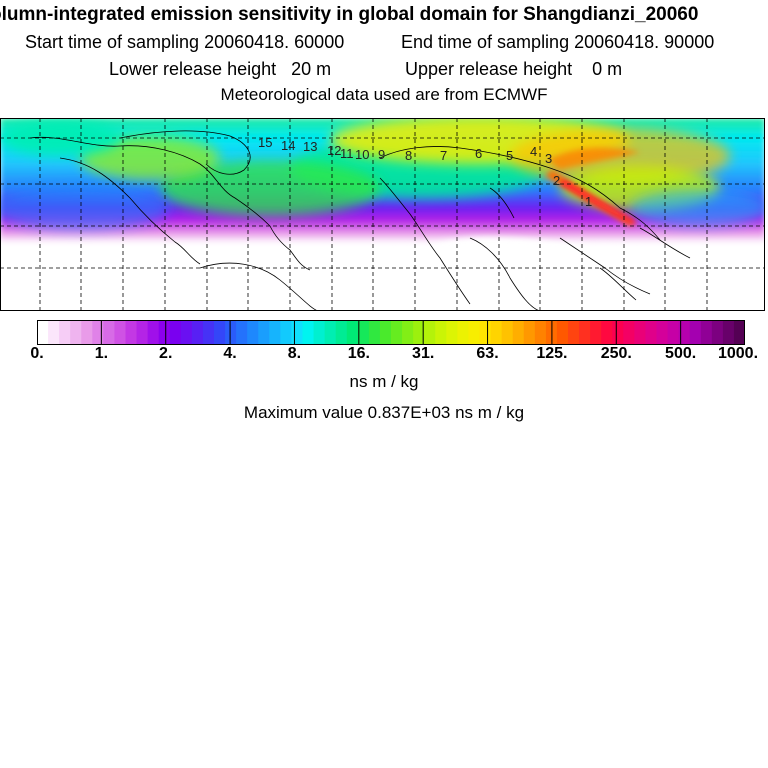  Describe the element at coordinates (358, 353) in the screenshot. I see `colorbar-tick-label: 16.` at that location.